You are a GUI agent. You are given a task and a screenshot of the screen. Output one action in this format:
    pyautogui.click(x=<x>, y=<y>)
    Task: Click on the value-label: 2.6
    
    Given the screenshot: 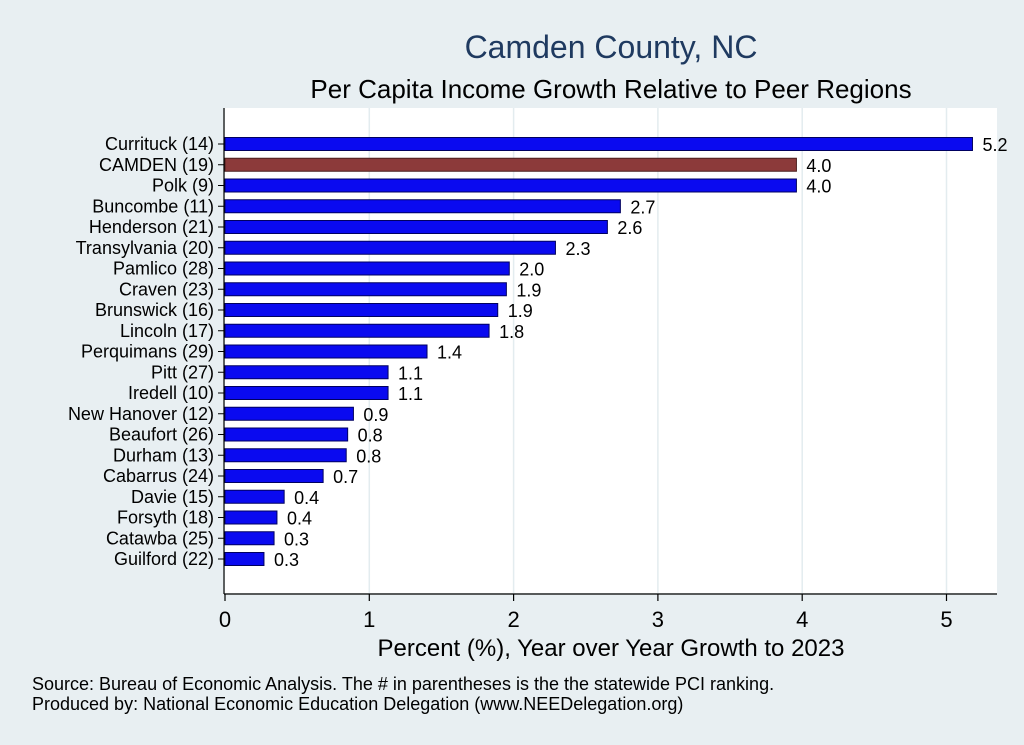 What is the action you would take?
    pyautogui.click(x=629, y=228)
    